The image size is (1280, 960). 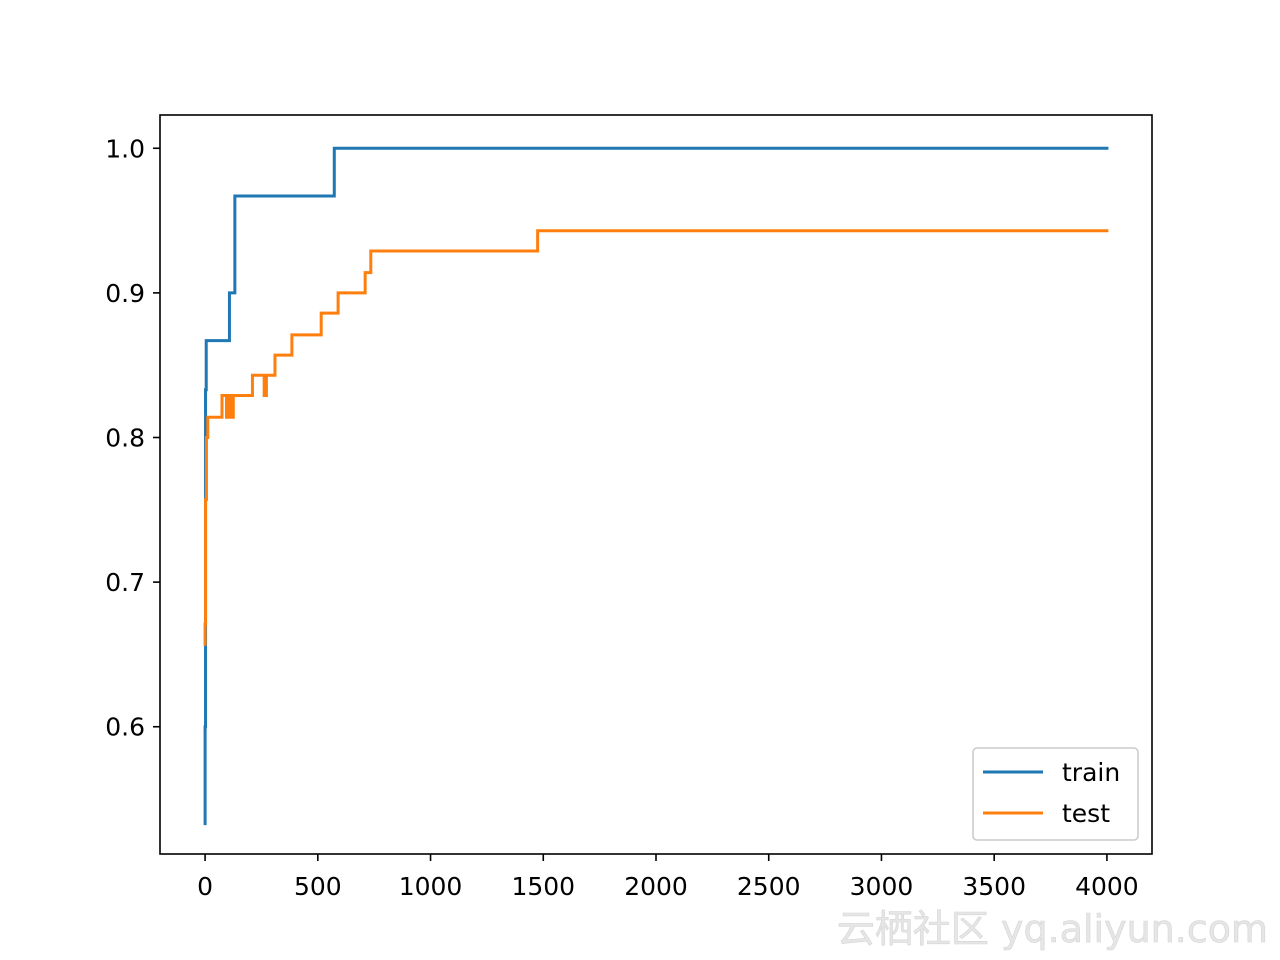 What do you see at coordinates (125, 148) in the screenshot?
I see `y-tick-label: 1.0` at bounding box center [125, 148].